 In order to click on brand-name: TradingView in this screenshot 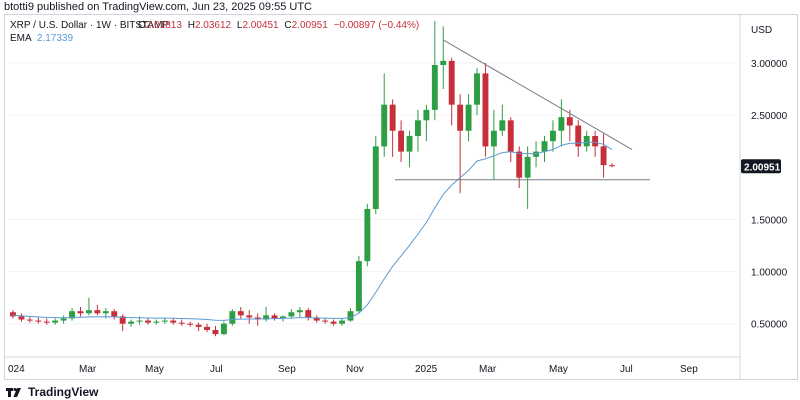, I will do `click(63, 392)`.